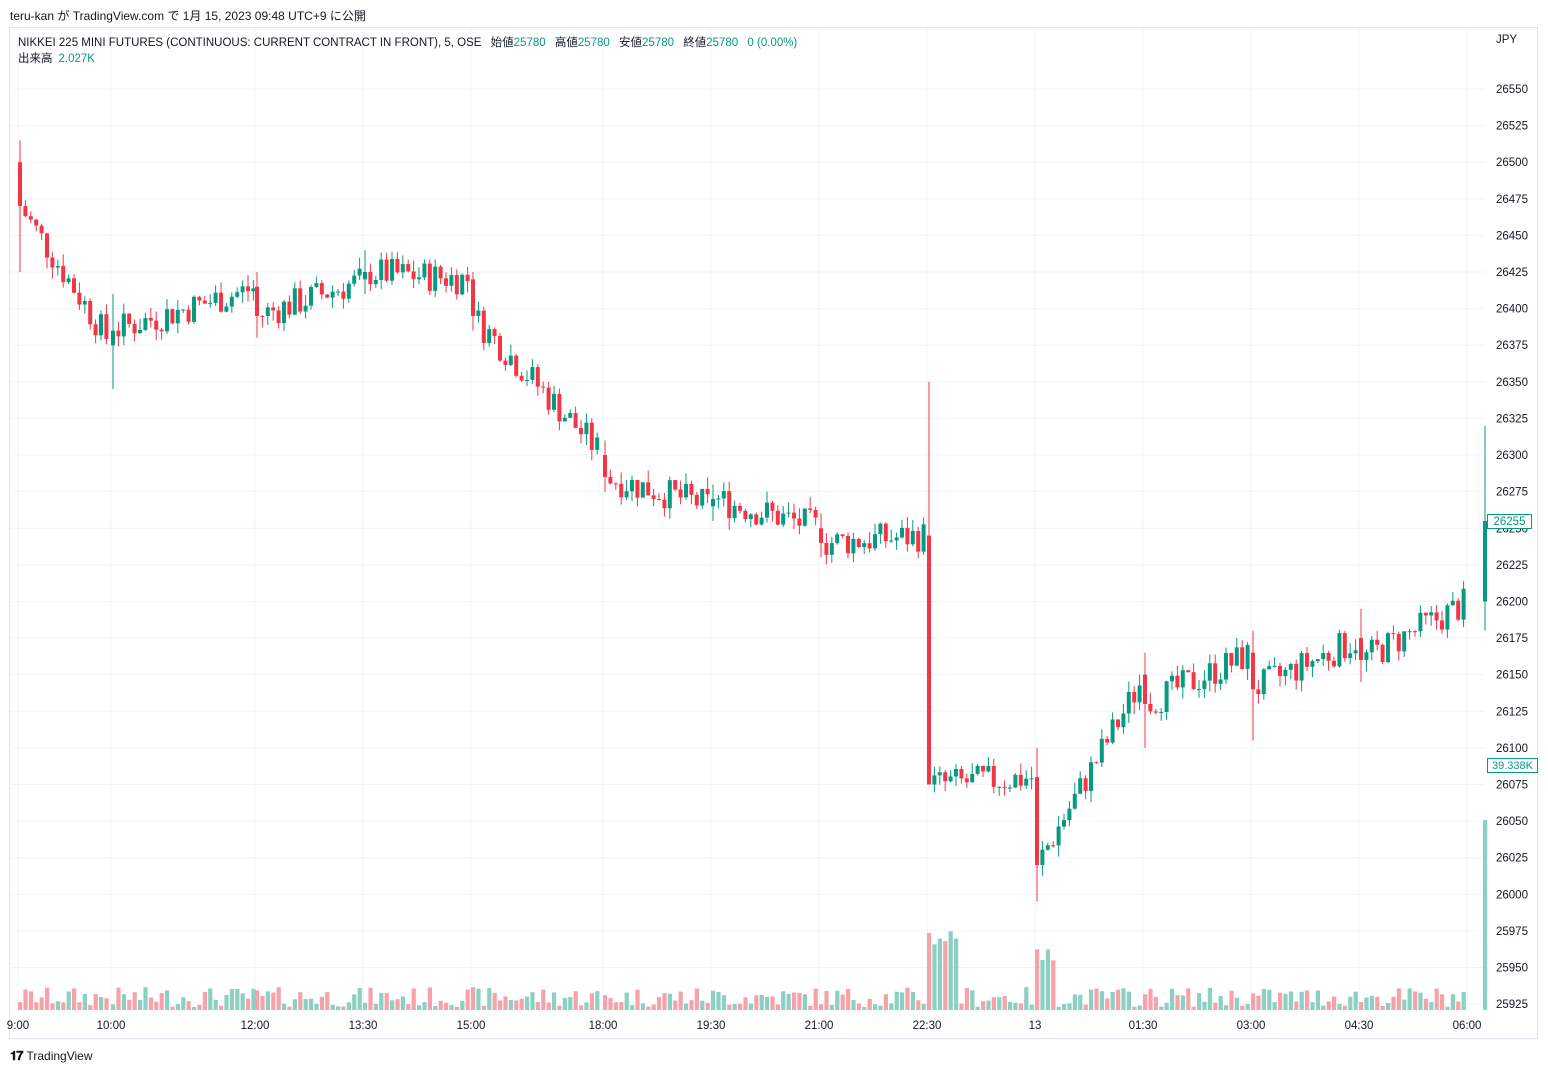 Image resolution: width=1548 pixels, height=1074 pixels. What do you see at coordinates (1512, 1005) in the screenshot?
I see `y-tick-label: 25925` at bounding box center [1512, 1005].